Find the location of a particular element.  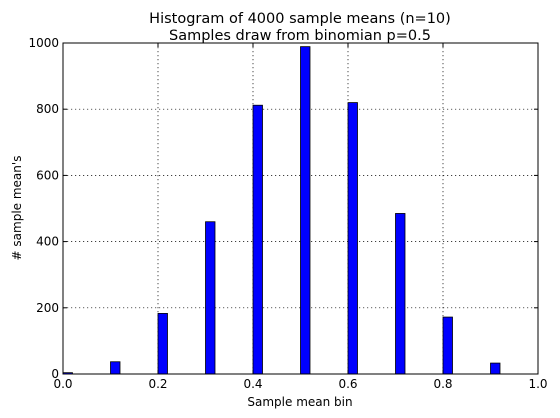

x-axis-label: Sample mean bin is located at coordinates (299, 402).